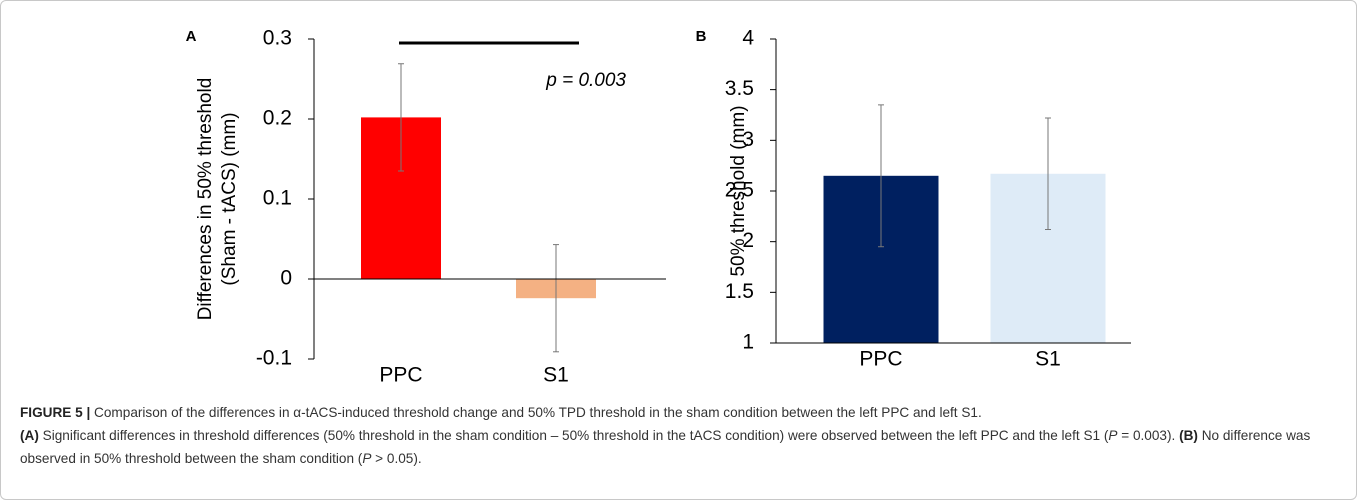 Image resolution: width=1357 pixels, height=500 pixels. I want to click on figure-label: FIGURE 5 |, so click(55, 412).